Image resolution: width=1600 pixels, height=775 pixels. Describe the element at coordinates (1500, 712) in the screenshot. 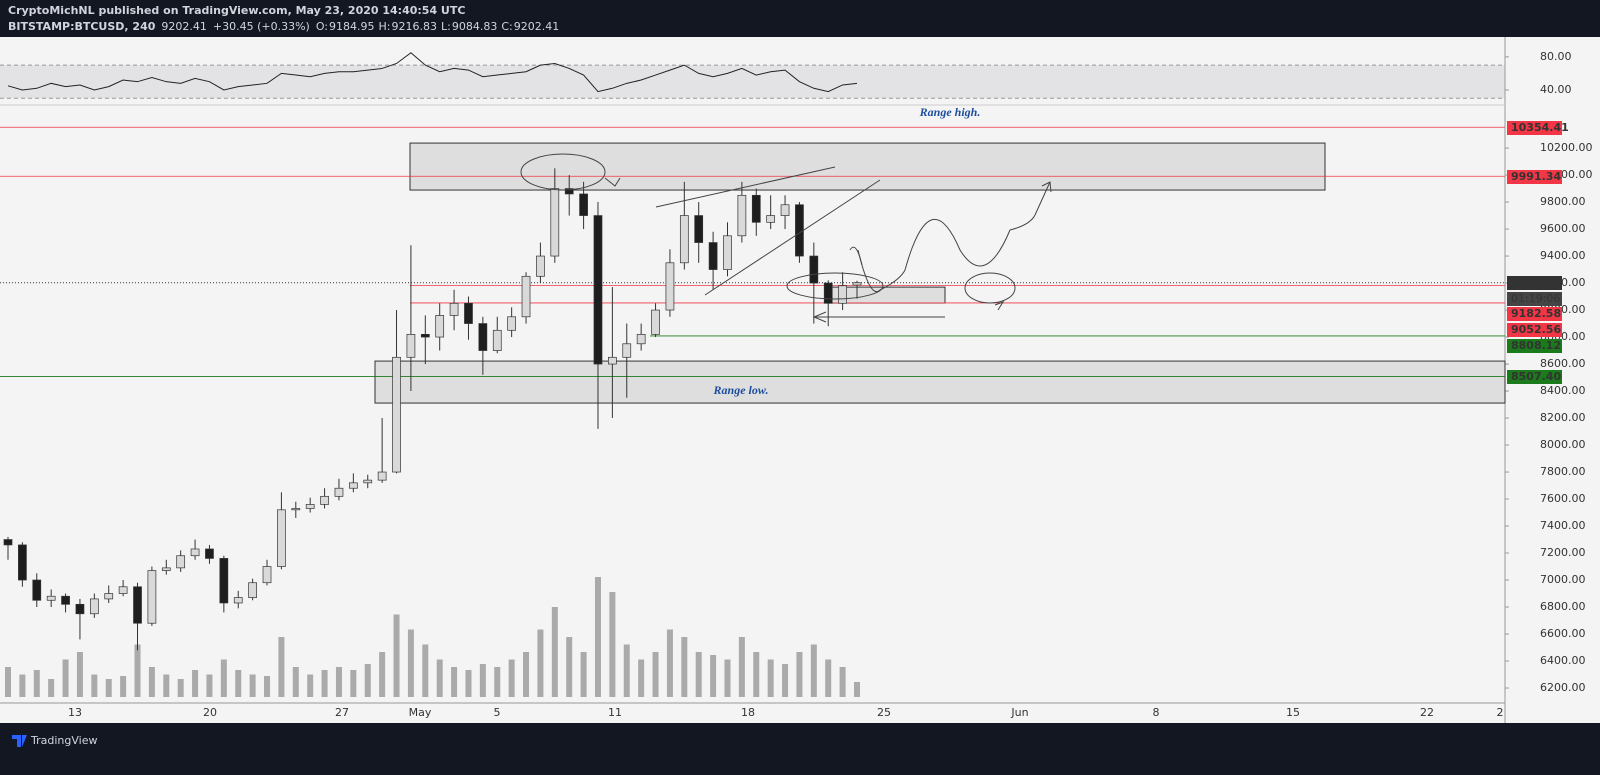

I see `x-tick-label: 2` at that location.